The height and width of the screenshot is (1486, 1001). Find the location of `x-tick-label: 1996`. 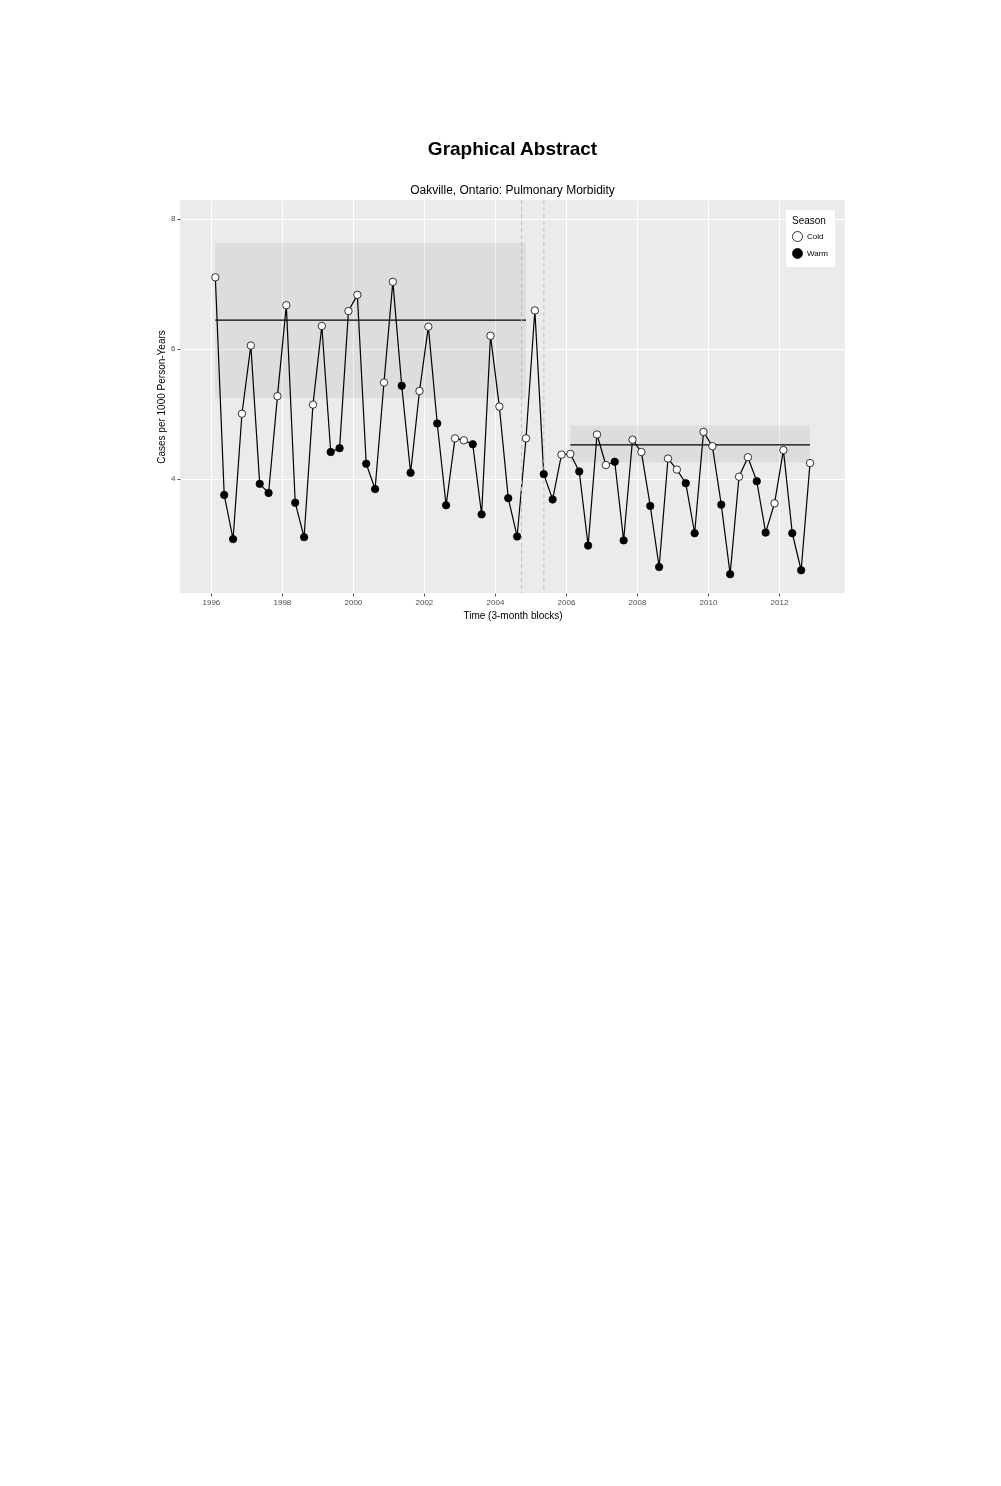

x-tick-label: 1996 is located at coordinates (211, 602).